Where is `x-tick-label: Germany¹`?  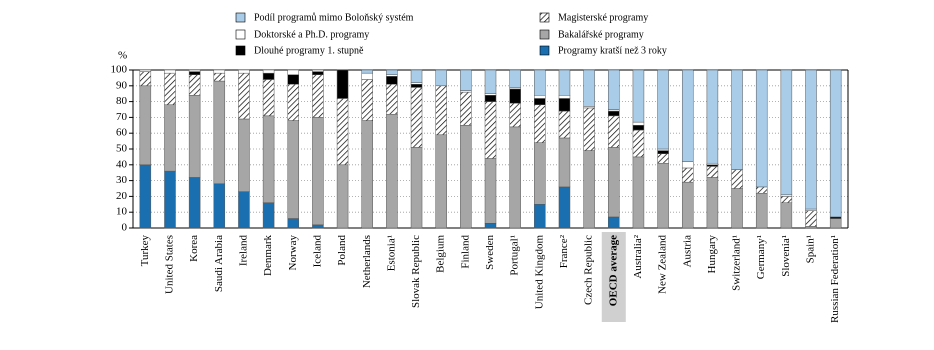 x-tick-label: Germany¹ is located at coordinates (761, 257).